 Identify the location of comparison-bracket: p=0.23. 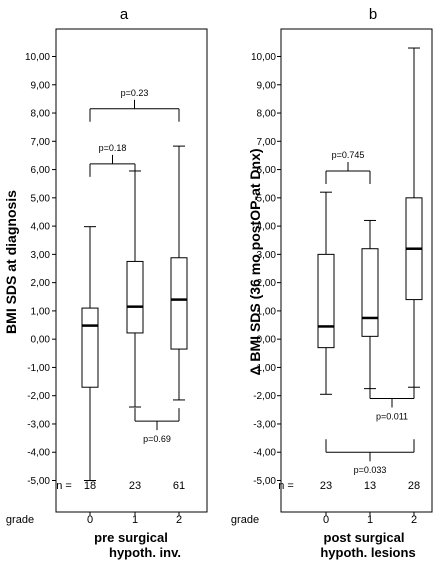
(134, 105).